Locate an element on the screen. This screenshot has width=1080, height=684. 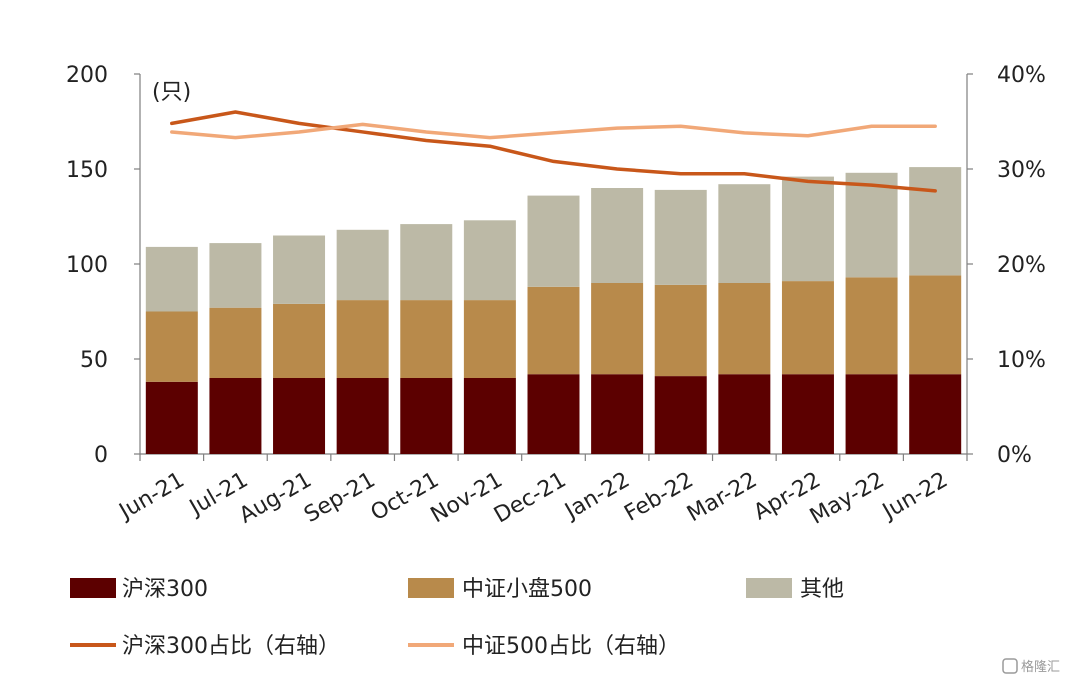
left-tick-label: 50 is located at coordinates (94, 360).